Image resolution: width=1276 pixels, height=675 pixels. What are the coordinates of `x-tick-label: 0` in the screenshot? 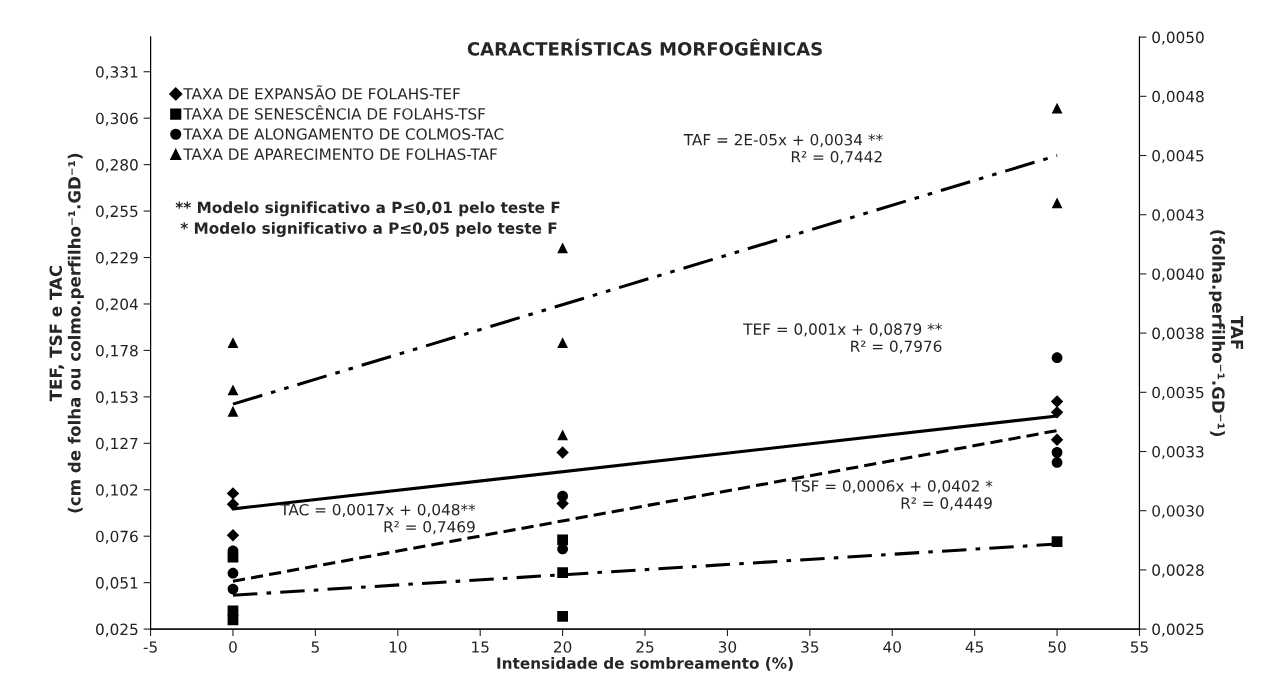 It's located at (233, 647).